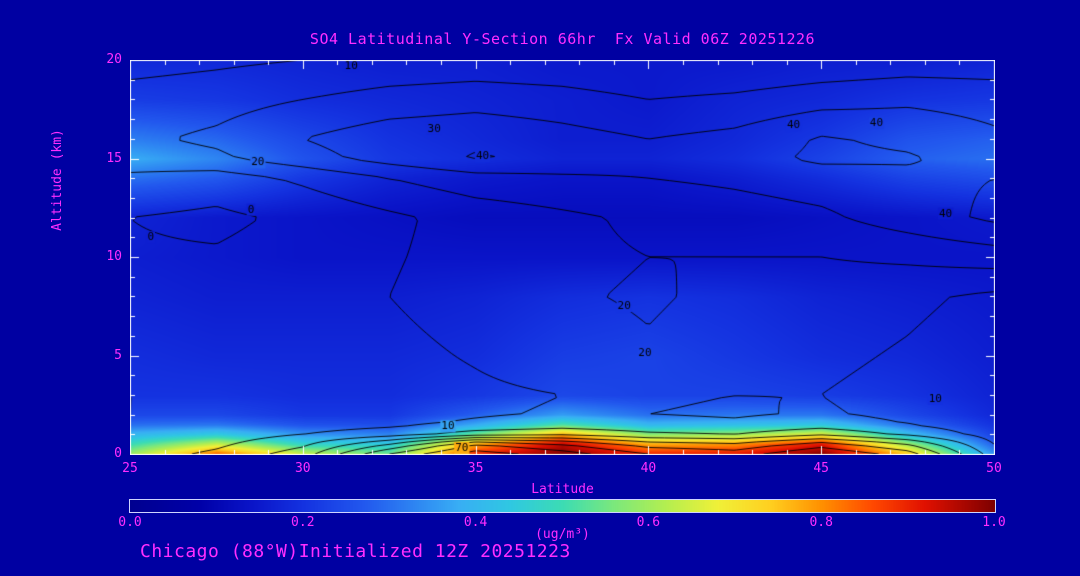 Image resolution: width=1080 pixels, height=576 pixels. Describe the element at coordinates (114, 158) in the screenshot. I see `y-tick-label: 15` at that location.